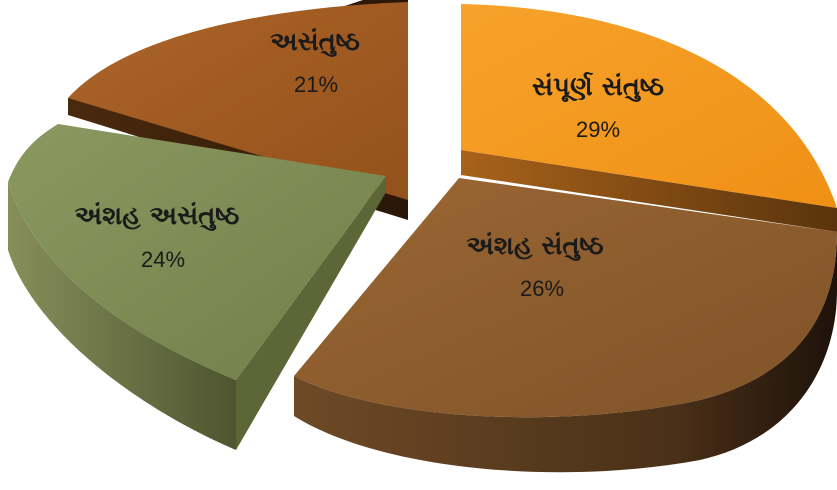  Describe the element at coordinates (649, 191) in the screenshot. I see `pie-slice-0-side` at that location.